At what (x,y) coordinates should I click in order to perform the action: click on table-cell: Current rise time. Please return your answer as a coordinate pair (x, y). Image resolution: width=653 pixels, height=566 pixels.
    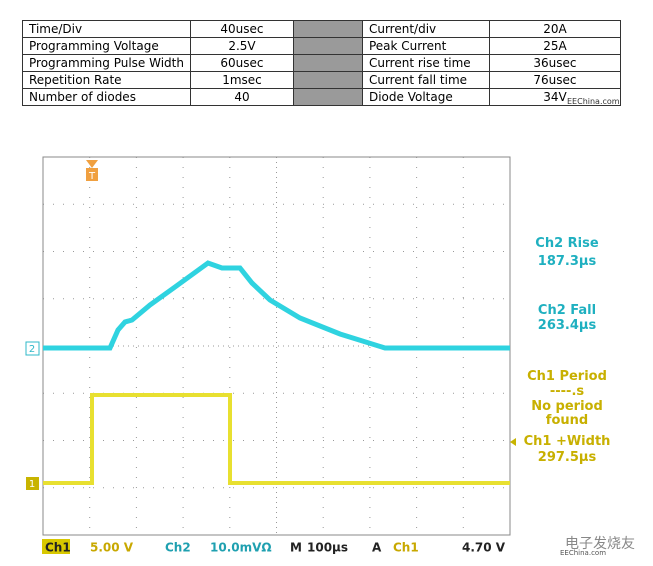
    Looking at the image, I should click on (425, 63).